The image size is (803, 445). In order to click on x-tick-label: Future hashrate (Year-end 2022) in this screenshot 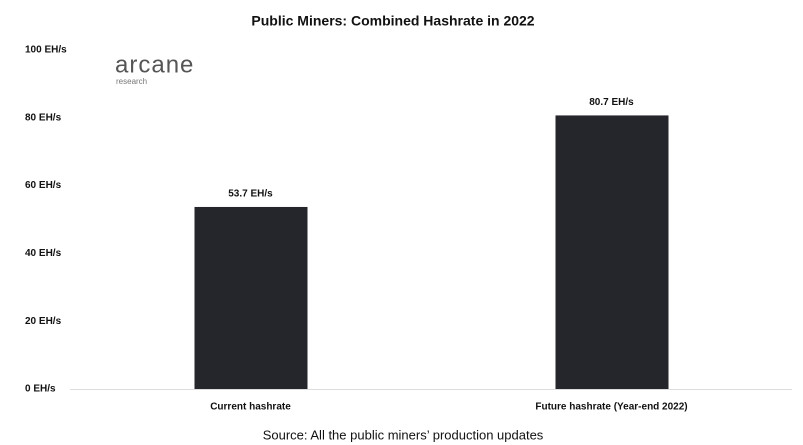, I will do `click(611, 407)`.